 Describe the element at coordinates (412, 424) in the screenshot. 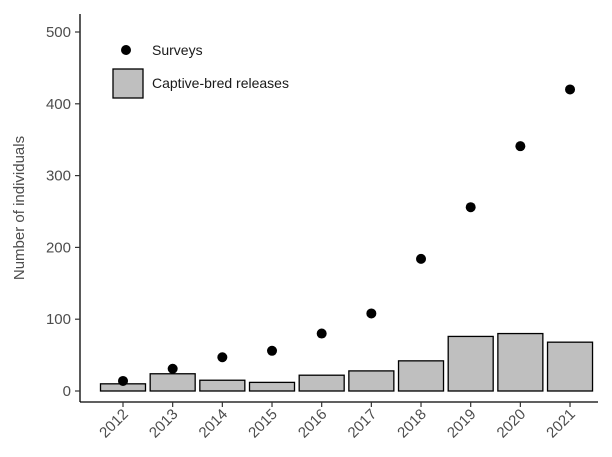

I see `x-tick-label-2018: 2018` at that location.